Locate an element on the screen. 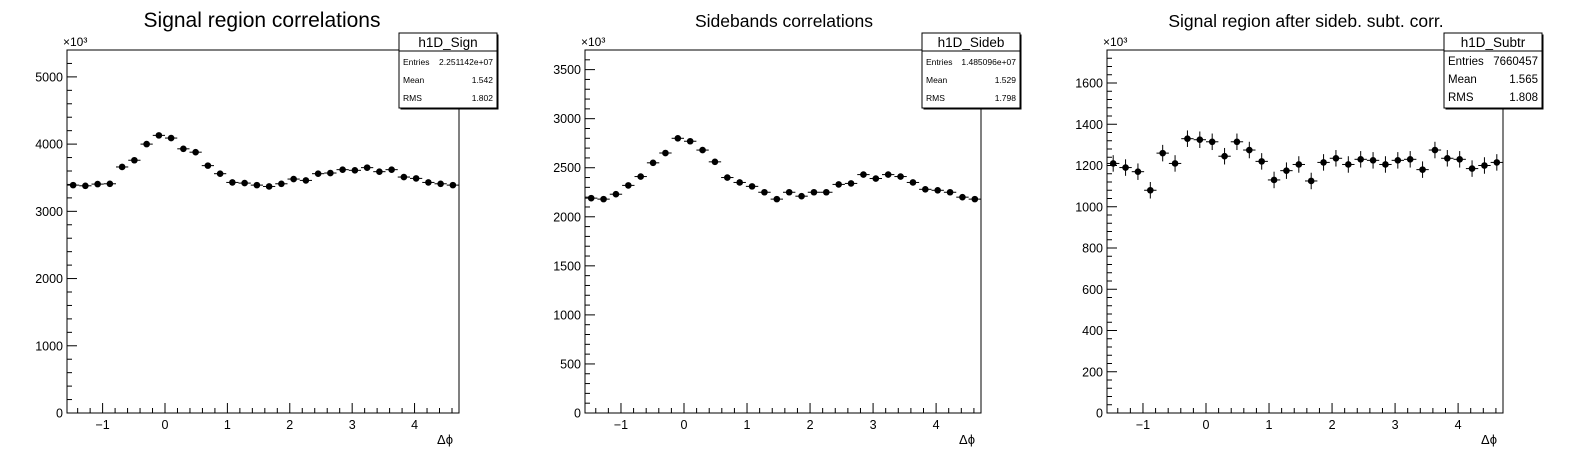  stats-value: 1.798 is located at coordinates (1006, 98).